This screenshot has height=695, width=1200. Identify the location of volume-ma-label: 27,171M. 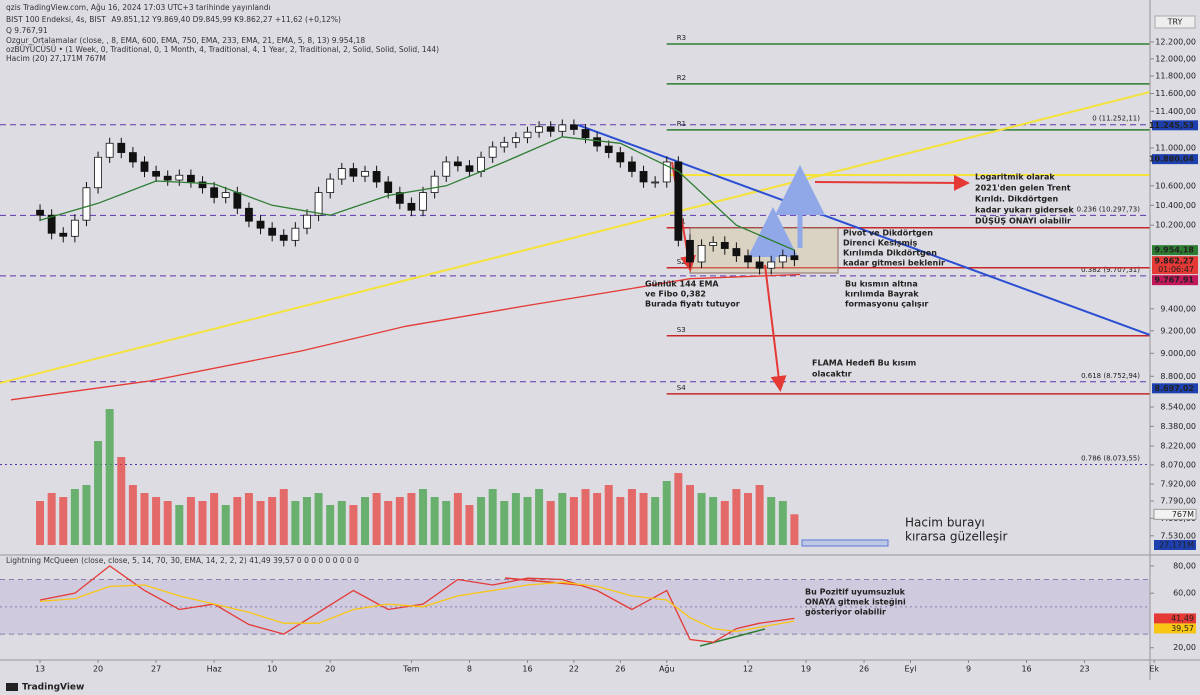
(1176, 545).